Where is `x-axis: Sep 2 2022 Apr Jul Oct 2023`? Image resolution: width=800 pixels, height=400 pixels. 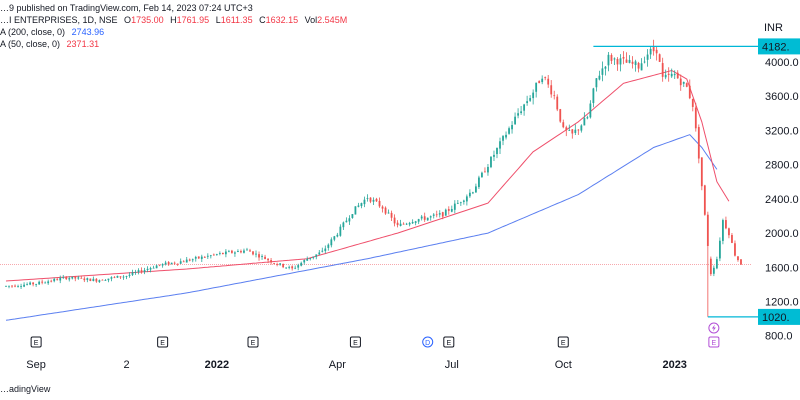 x-axis: Sep 2 2022 Apr Jul Oct 2023 is located at coordinates (356, 365).